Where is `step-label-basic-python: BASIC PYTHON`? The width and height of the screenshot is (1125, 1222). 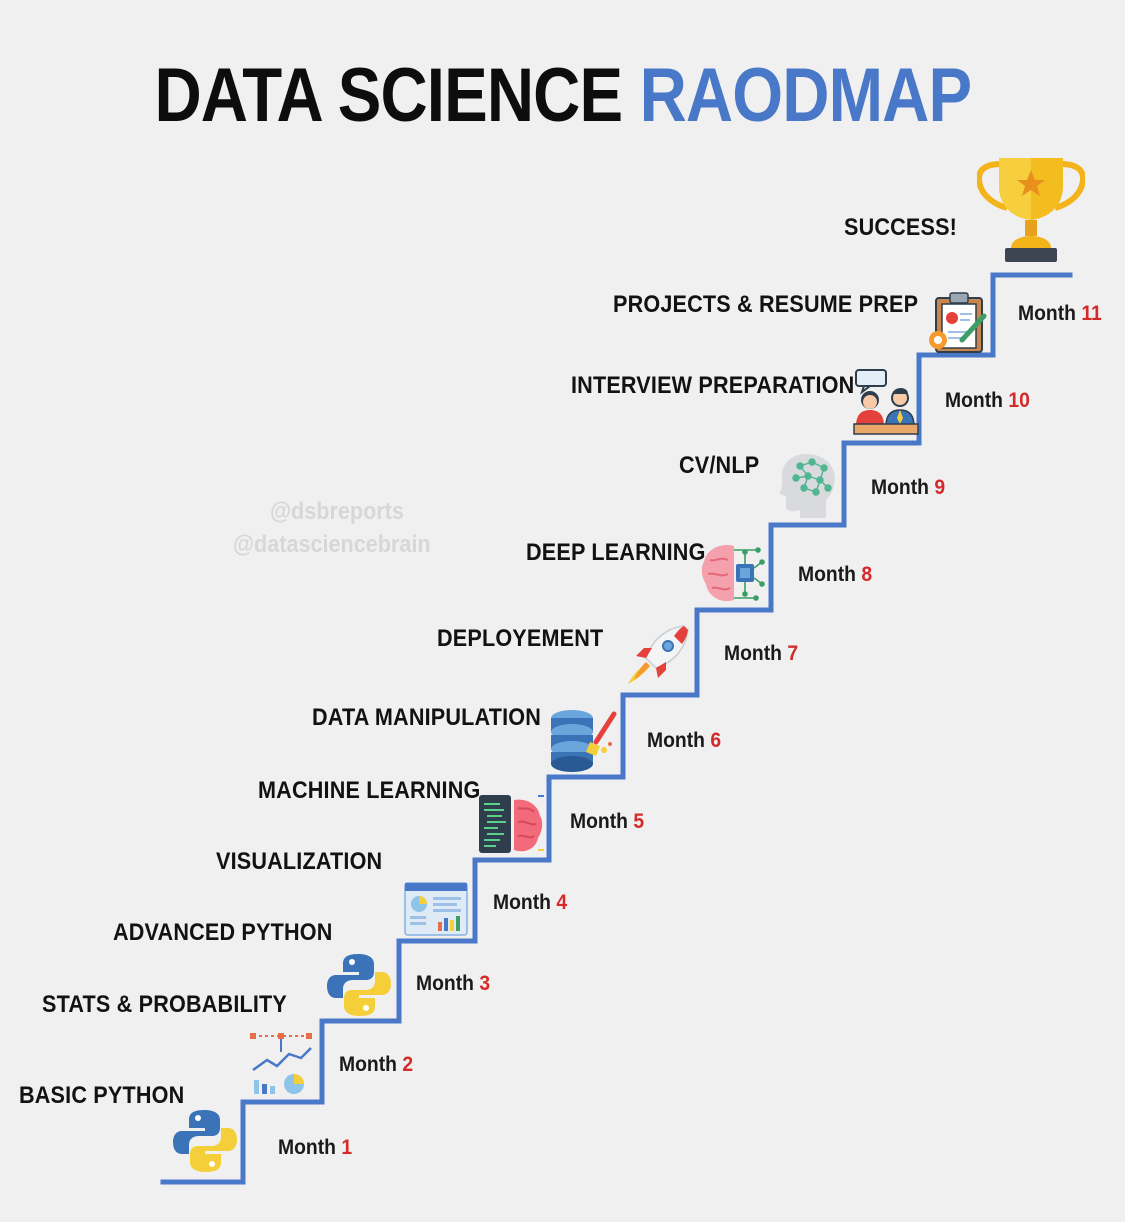 step-label-basic-python: BASIC PYTHON is located at coordinates (102, 1095).